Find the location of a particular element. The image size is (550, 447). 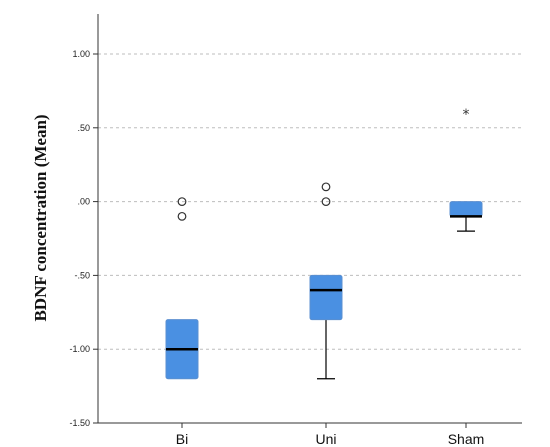

y-tick-label: 1.00 is located at coordinates (81, 54).